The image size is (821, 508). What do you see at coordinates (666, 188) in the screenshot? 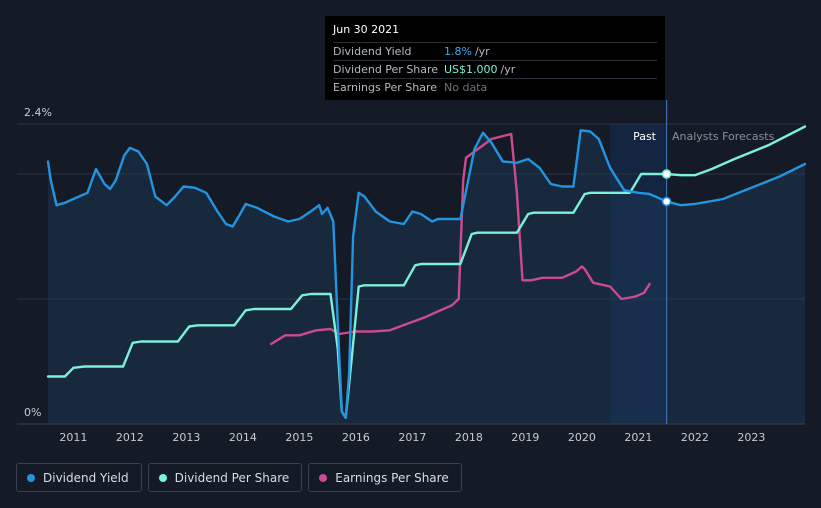
I see `markers` at bounding box center [666, 188].